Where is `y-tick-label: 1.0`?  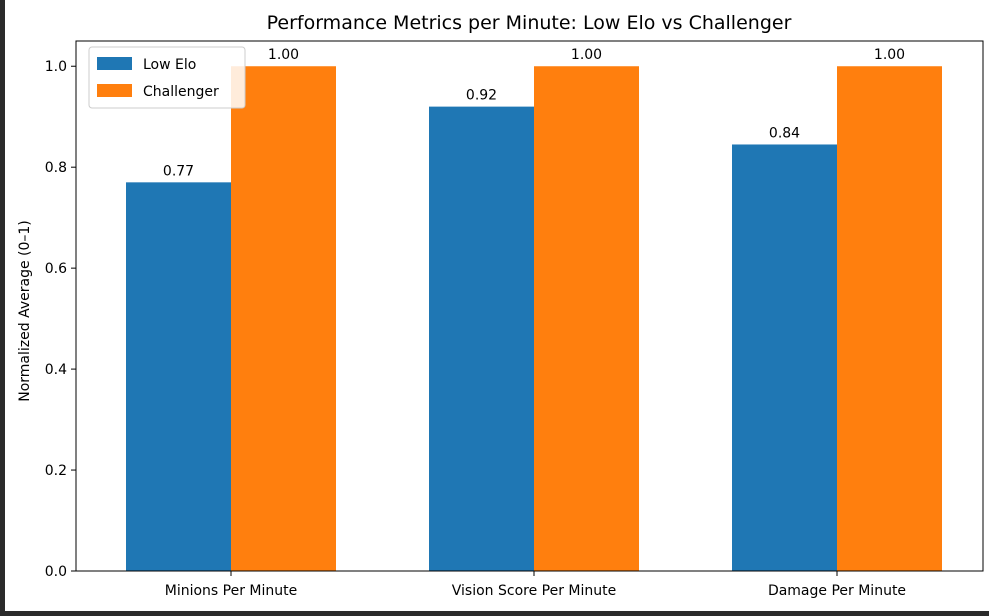
y-tick-label: 1.0 is located at coordinates (56, 67).